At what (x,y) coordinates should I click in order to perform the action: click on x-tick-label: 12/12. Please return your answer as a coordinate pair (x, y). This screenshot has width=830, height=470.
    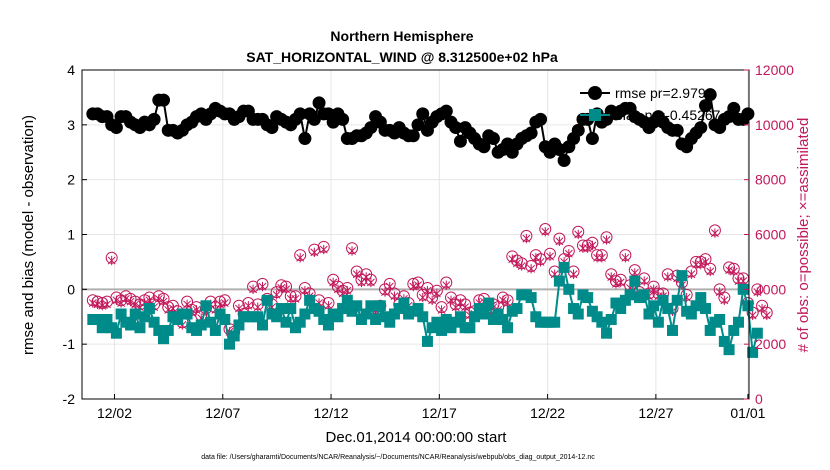
    Looking at the image, I should click on (331, 413).